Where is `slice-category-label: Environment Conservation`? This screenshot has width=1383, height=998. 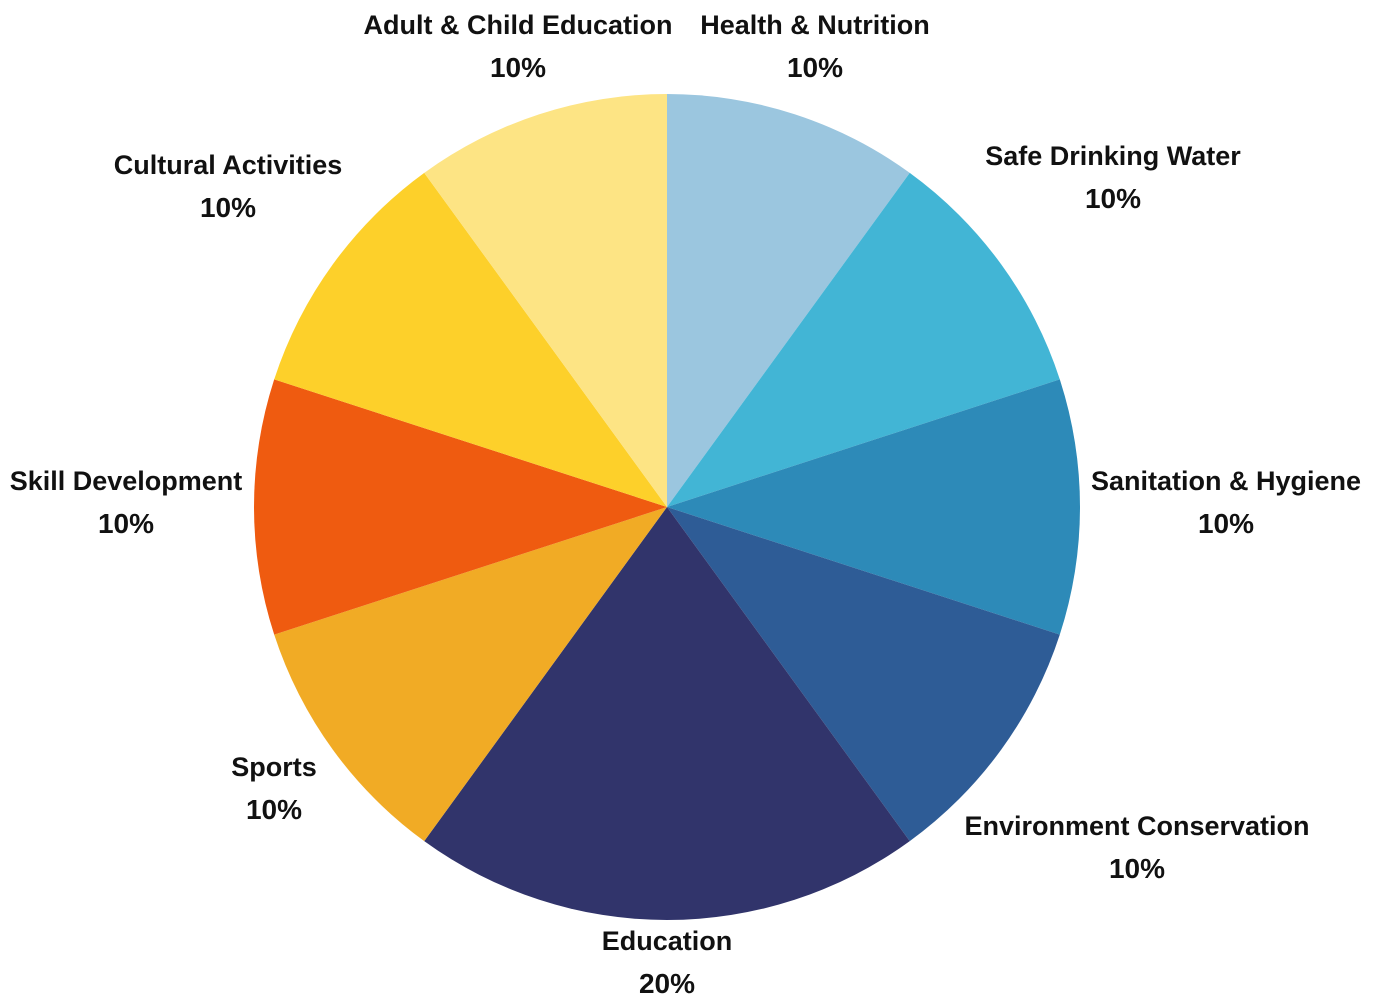 slice-category-label: Environment Conservation is located at coordinates (1136, 826).